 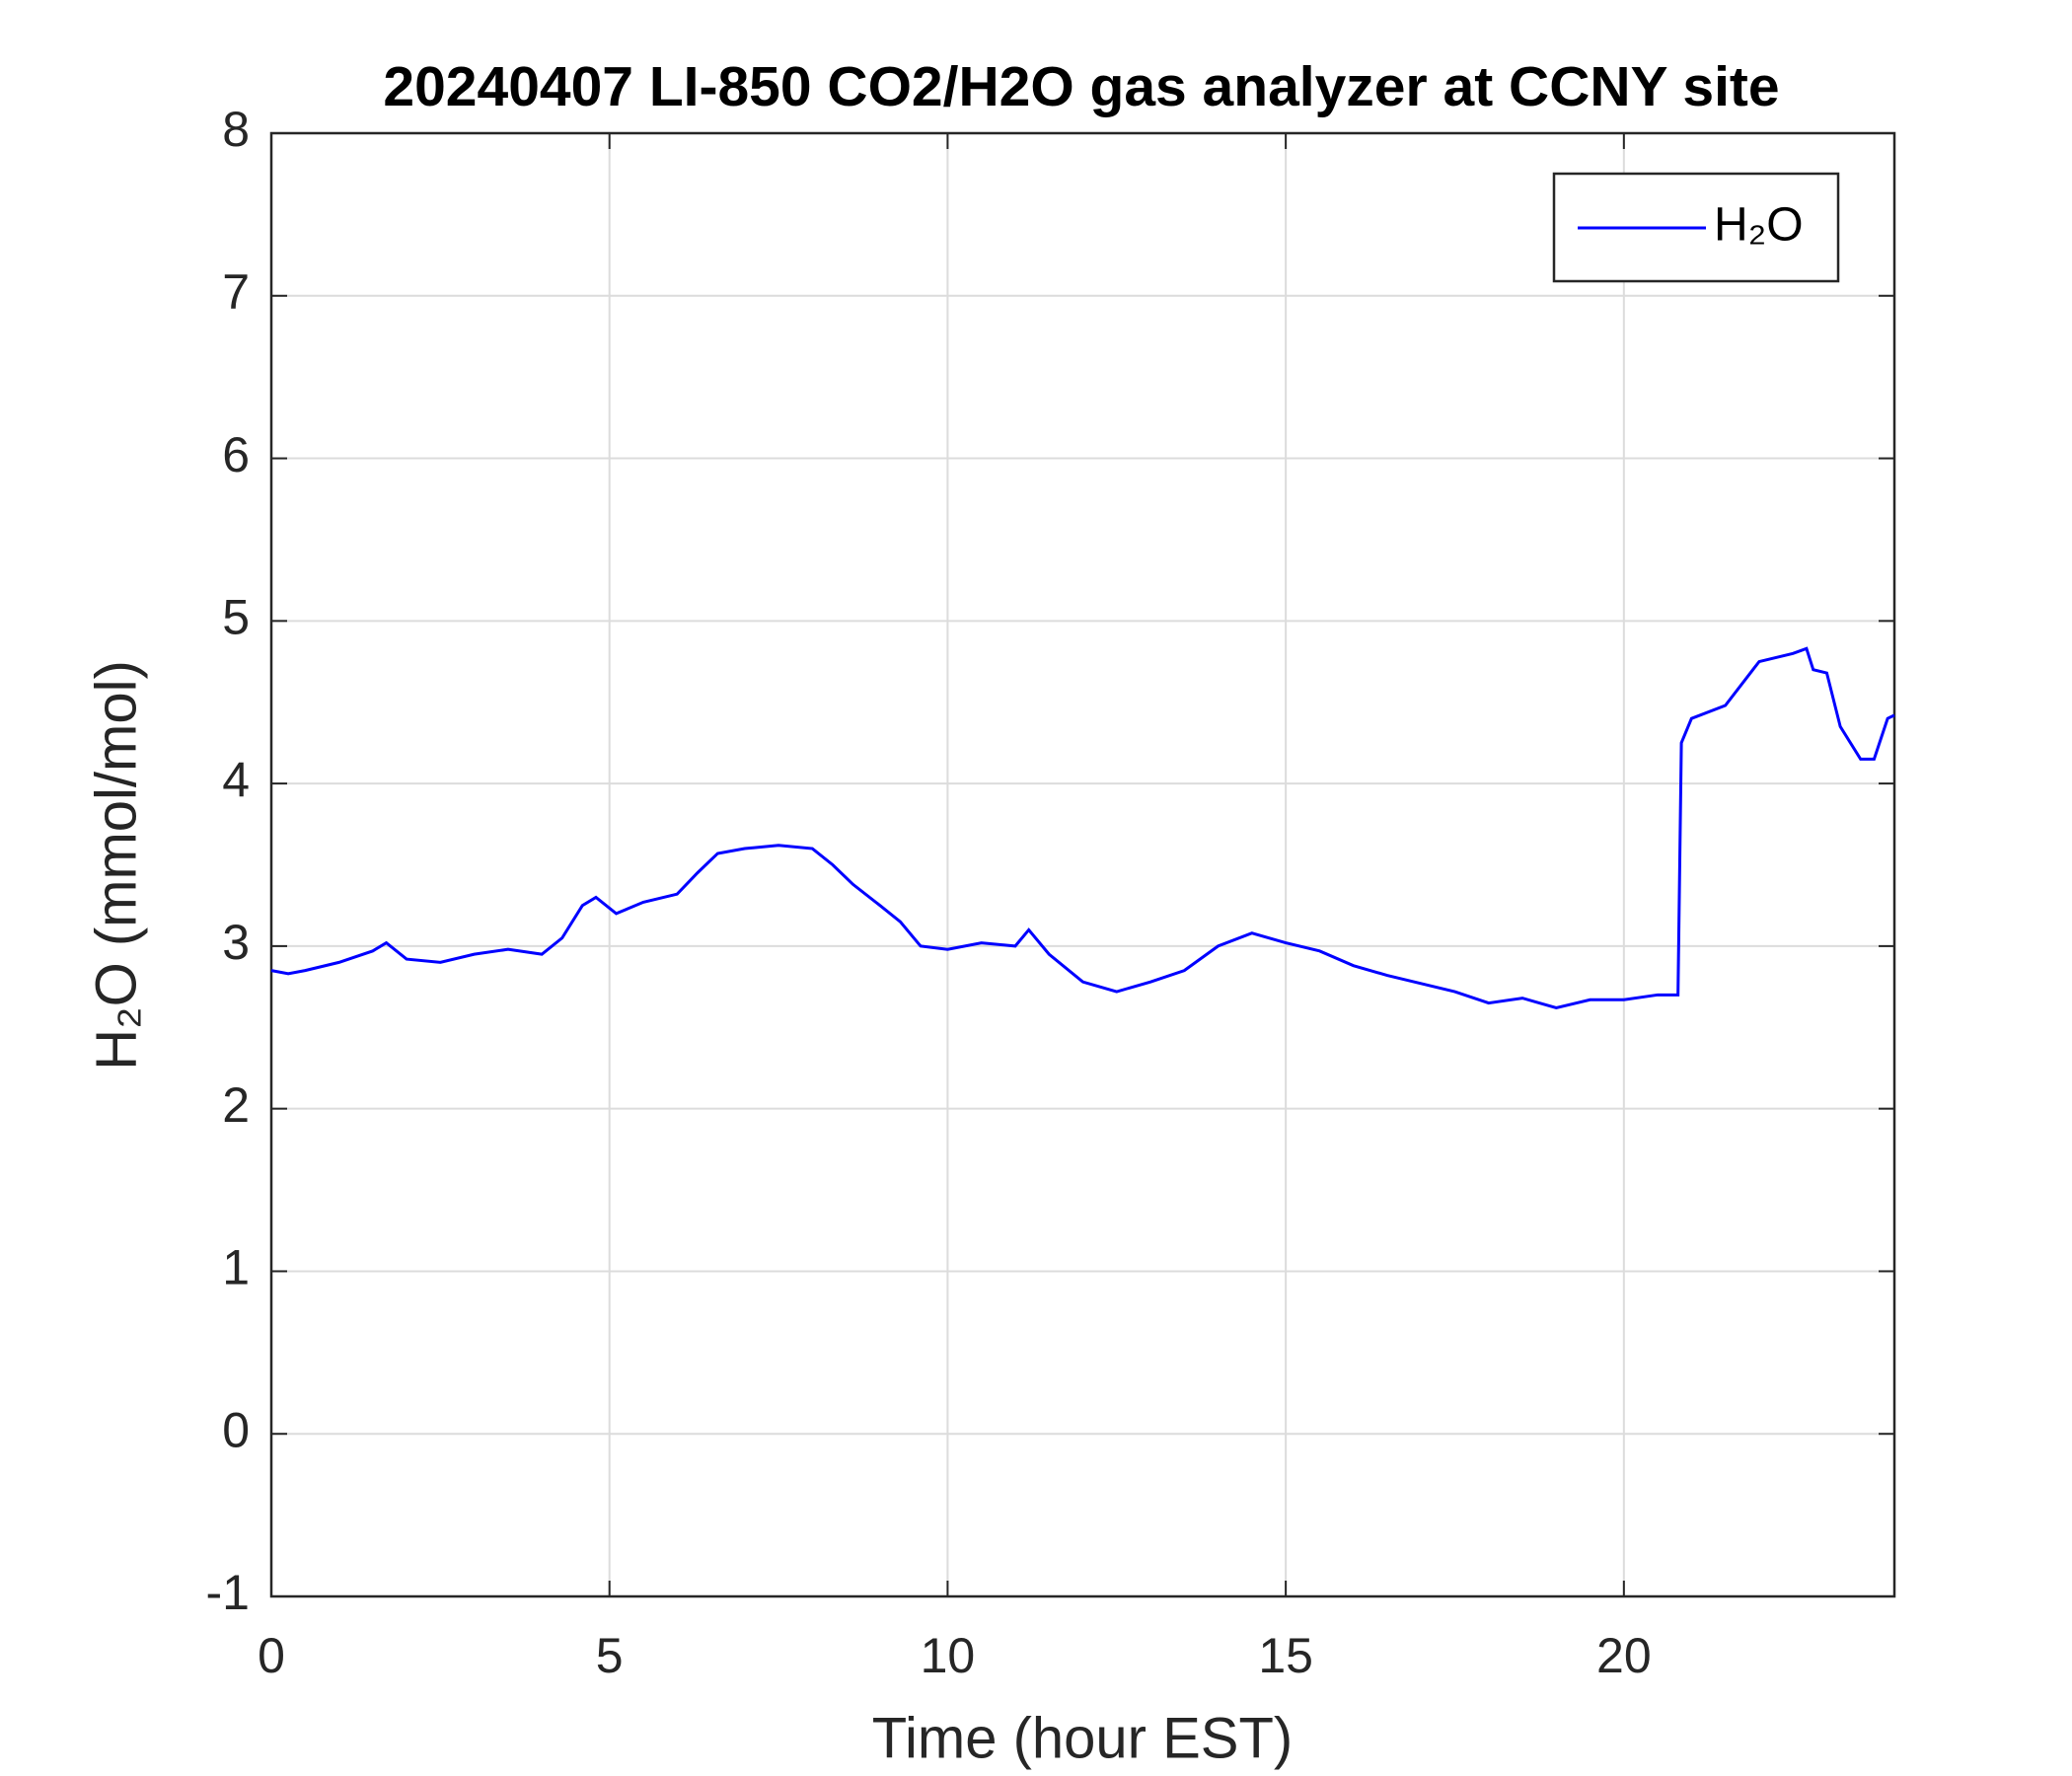 What do you see at coordinates (236, 1430) in the screenshot?
I see `y-tick-label: 0` at bounding box center [236, 1430].